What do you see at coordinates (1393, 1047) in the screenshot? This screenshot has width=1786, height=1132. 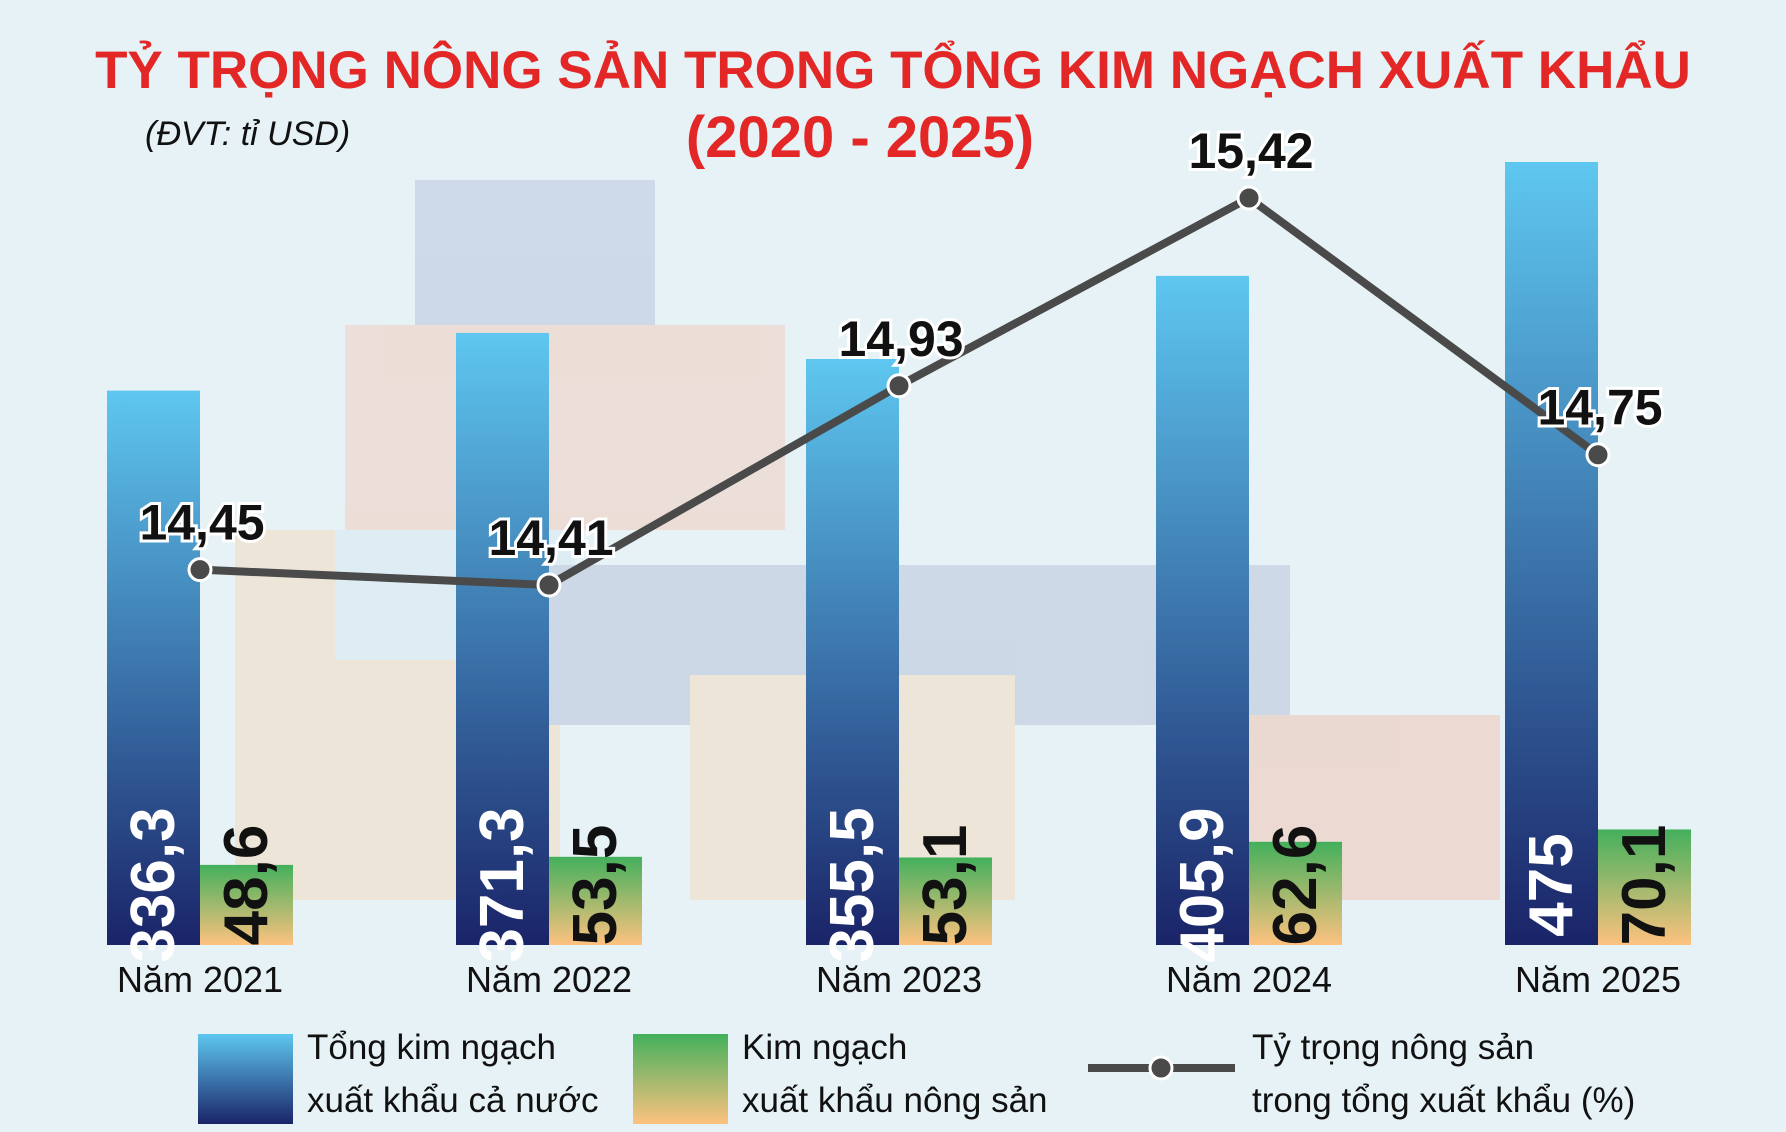 I see `legend-line-line1: Tỷ trọng nông sản` at bounding box center [1393, 1047].